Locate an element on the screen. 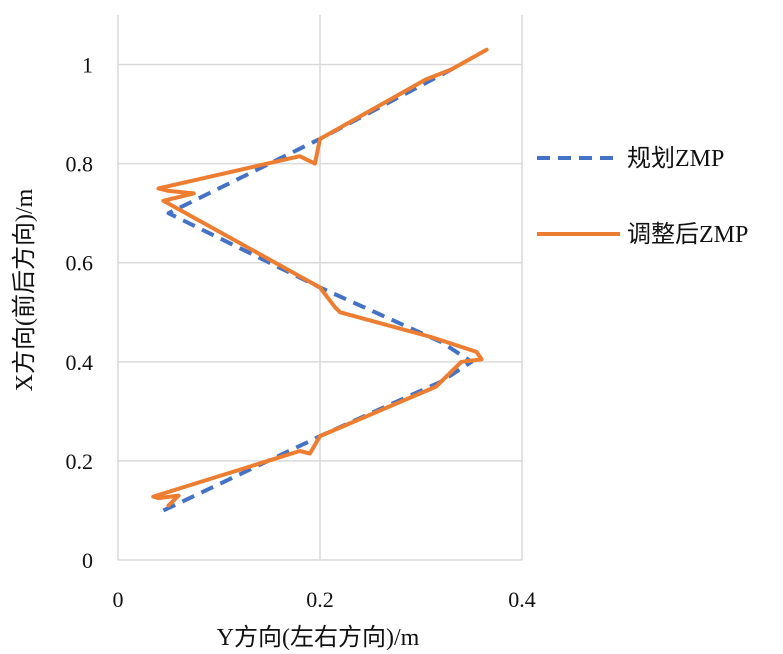 Image resolution: width=783 pixels, height=654 pixels. legend-label-0: 规划ZMP is located at coordinates (675, 158).